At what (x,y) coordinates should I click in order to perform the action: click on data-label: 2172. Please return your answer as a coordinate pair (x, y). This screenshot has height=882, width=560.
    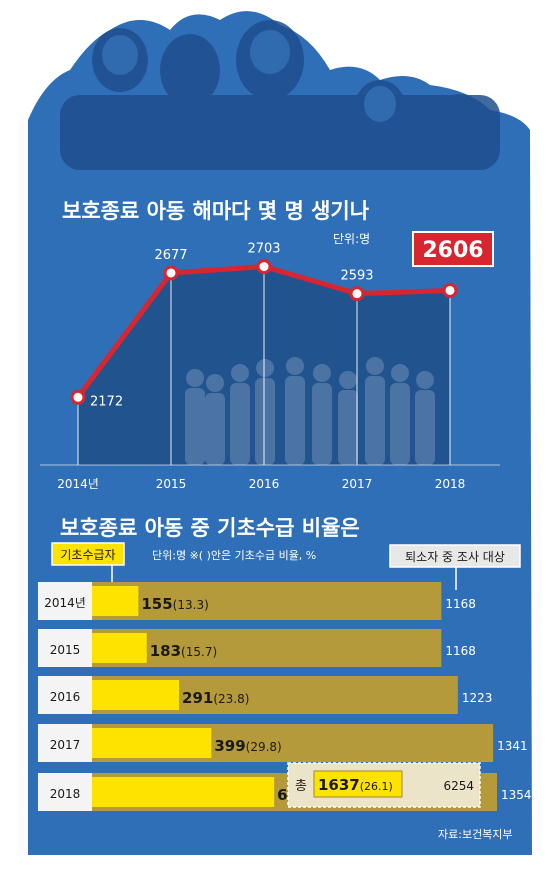
    Looking at the image, I should click on (106, 401).